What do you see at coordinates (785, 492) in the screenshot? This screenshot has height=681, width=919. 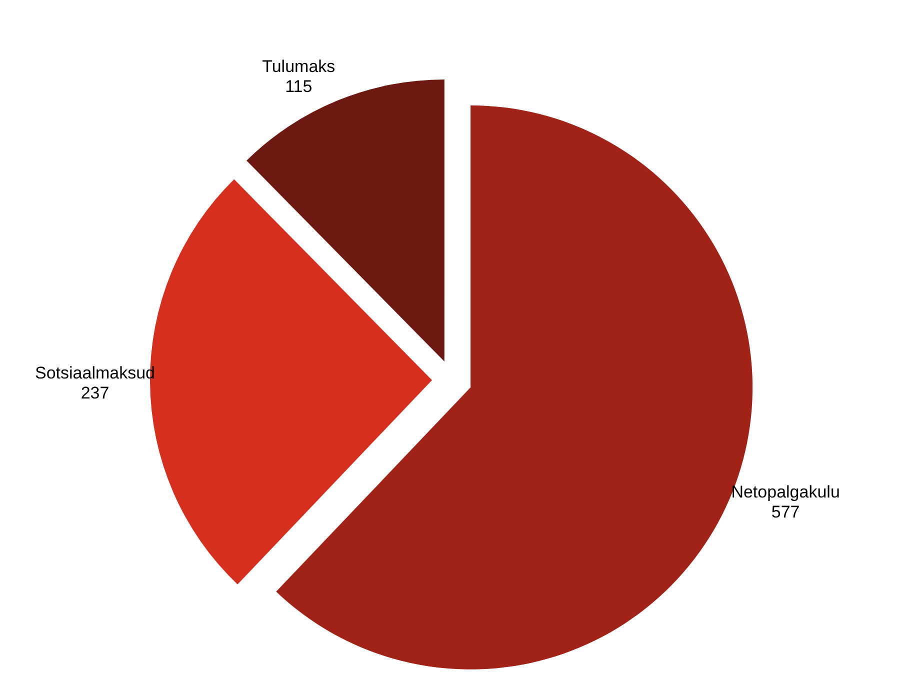 I see `slice-label: Netopalgakulu` at bounding box center [785, 492].